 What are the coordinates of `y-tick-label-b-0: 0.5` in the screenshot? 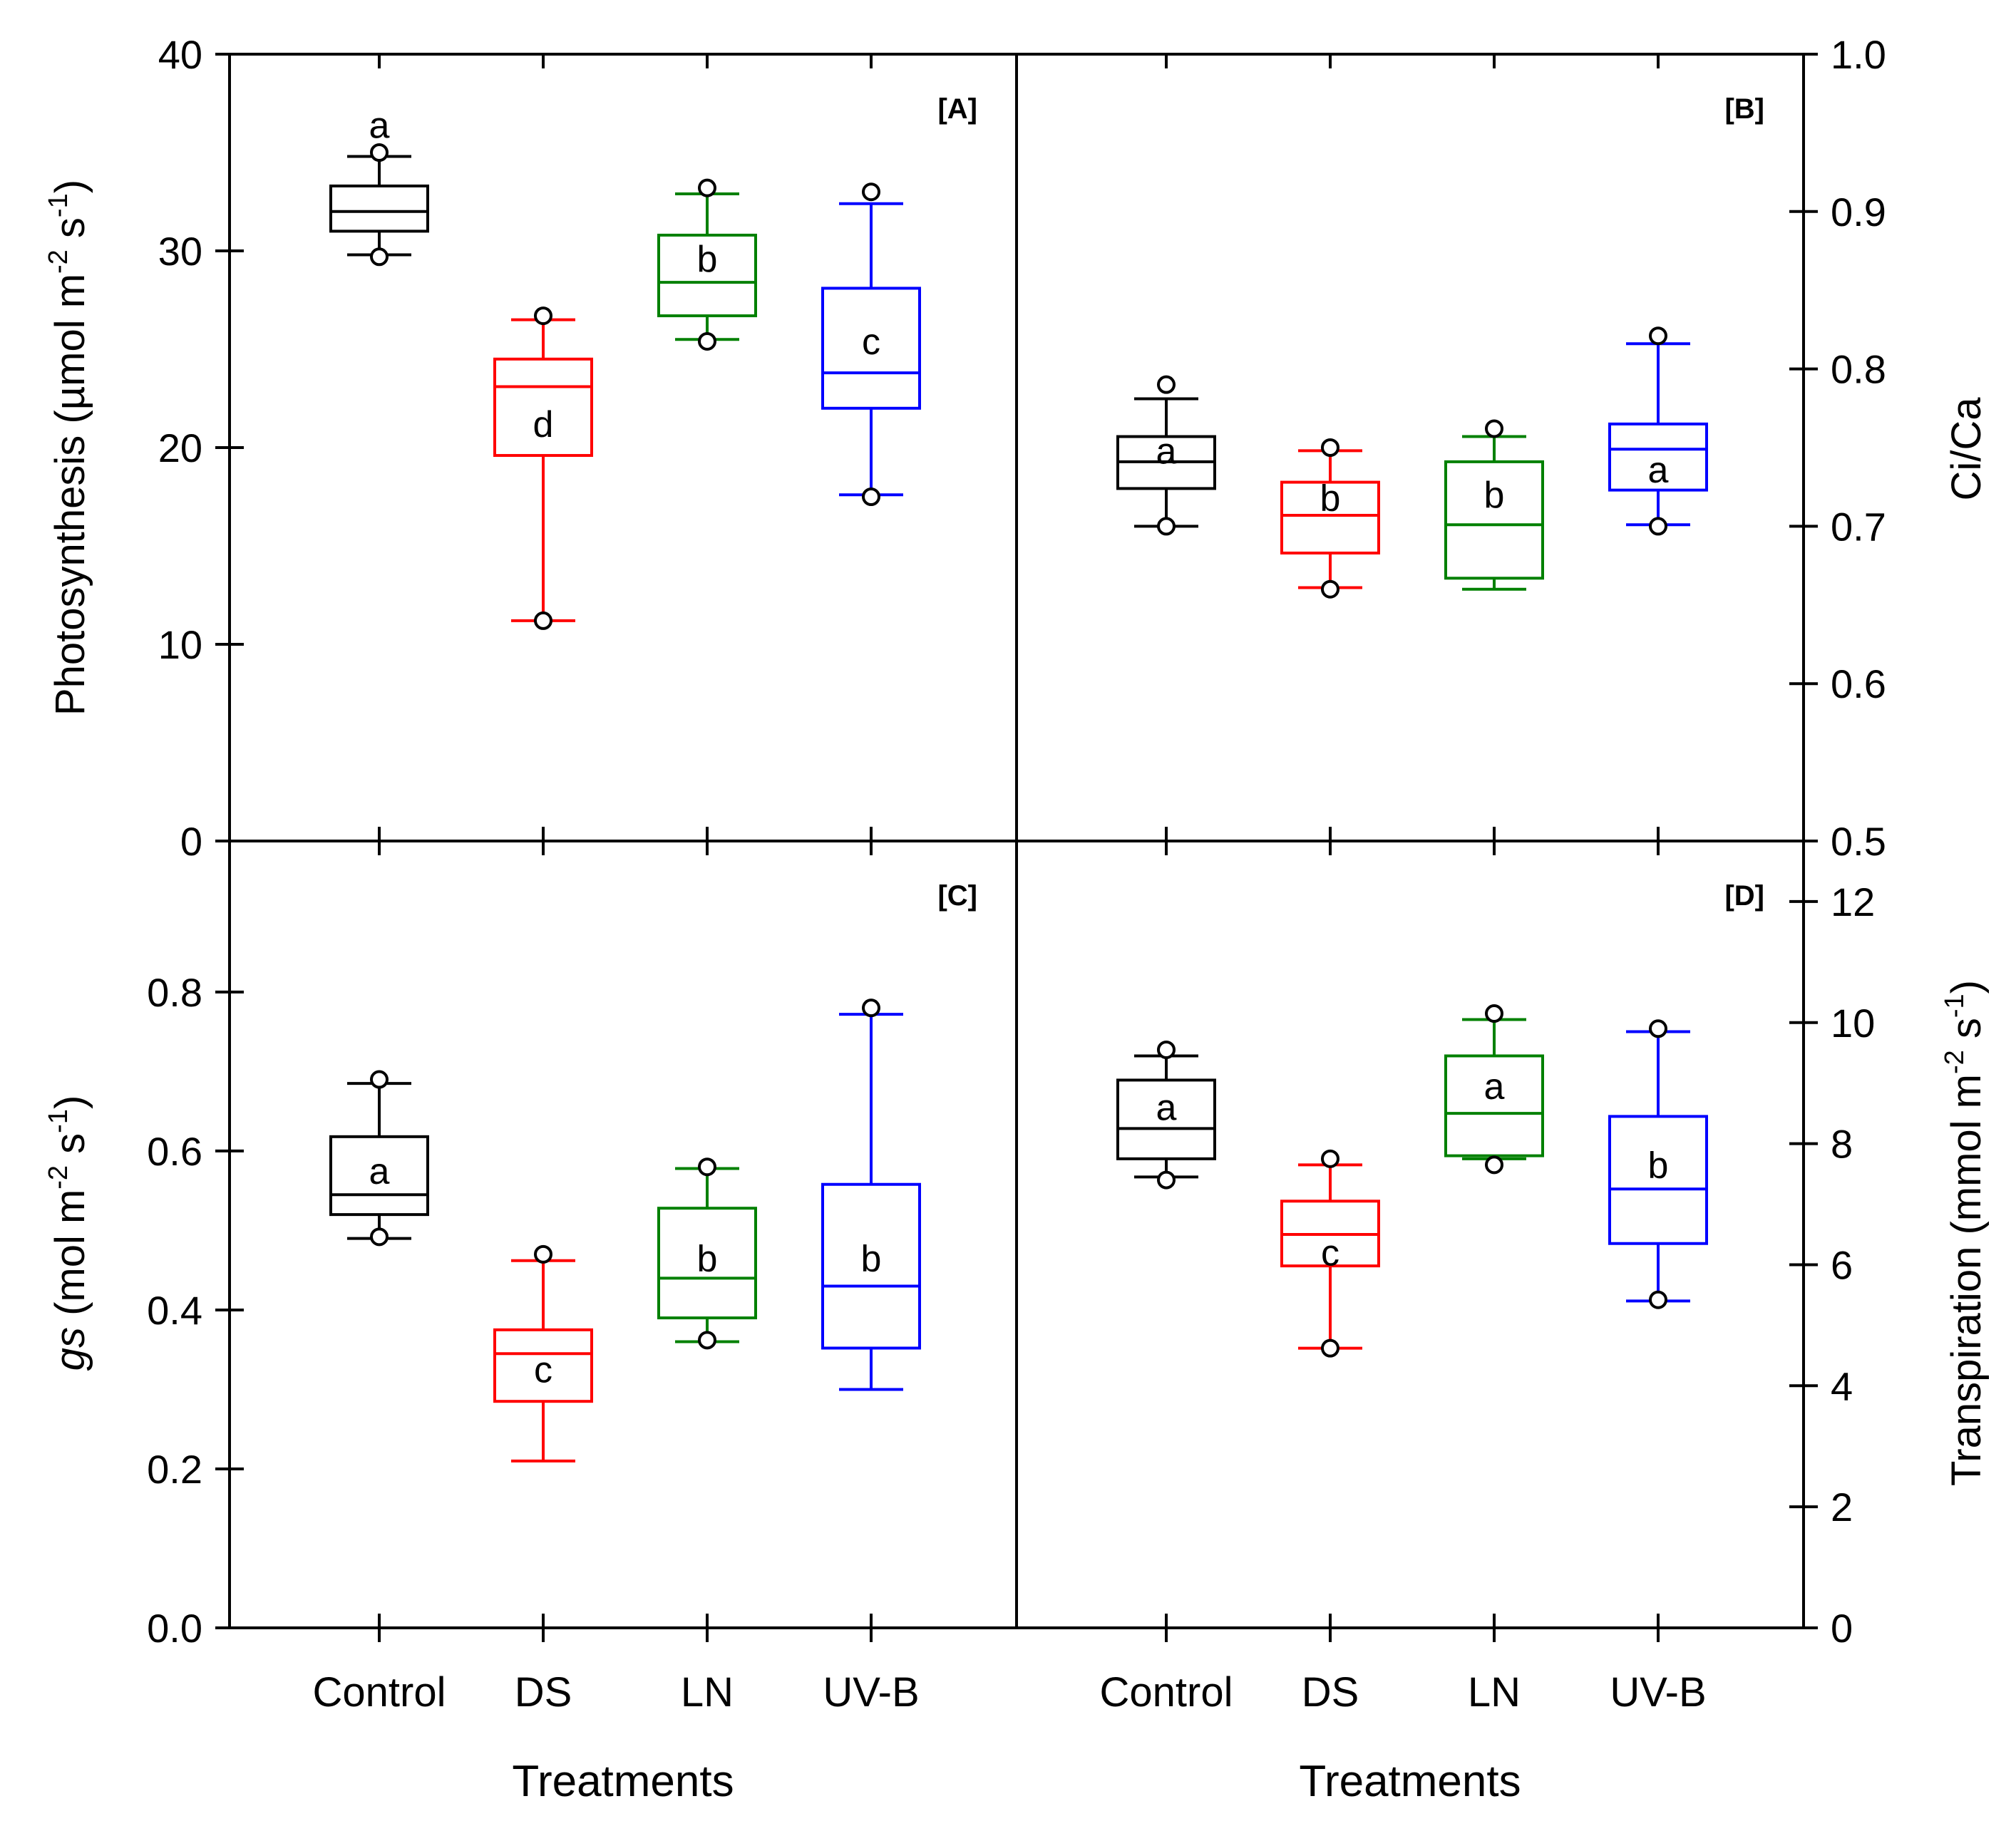 It's located at (1858, 842).